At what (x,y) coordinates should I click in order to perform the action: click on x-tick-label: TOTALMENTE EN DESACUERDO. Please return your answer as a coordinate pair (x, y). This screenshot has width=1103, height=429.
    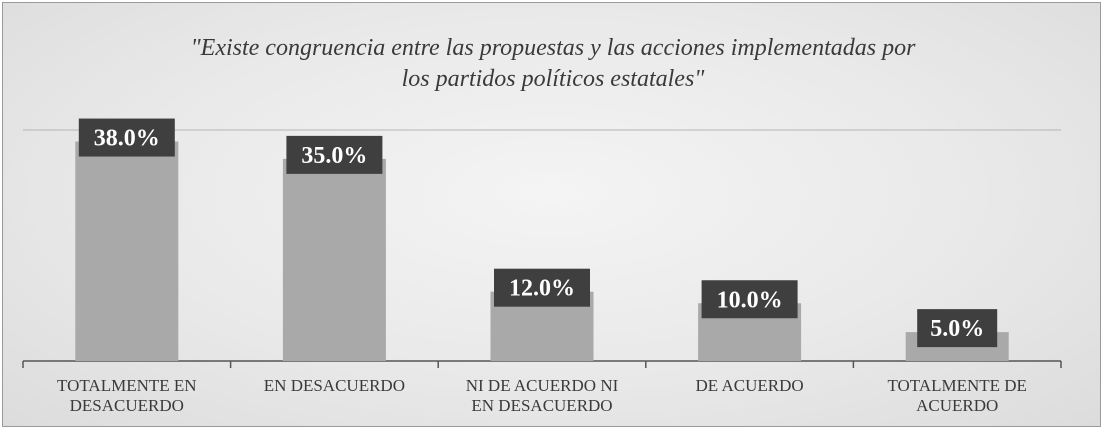
    Looking at the image, I should click on (127, 396).